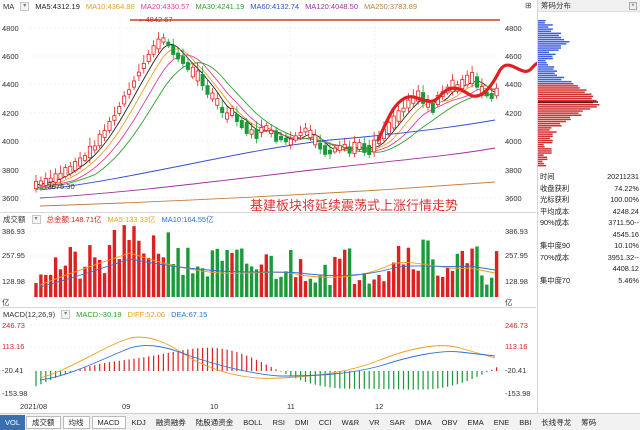 The width and height of the screenshot is (640, 430). Describe the element at coordinates (13, 325) in the screenshot. I see `macd-axis-left-0: 246.73` at that location.